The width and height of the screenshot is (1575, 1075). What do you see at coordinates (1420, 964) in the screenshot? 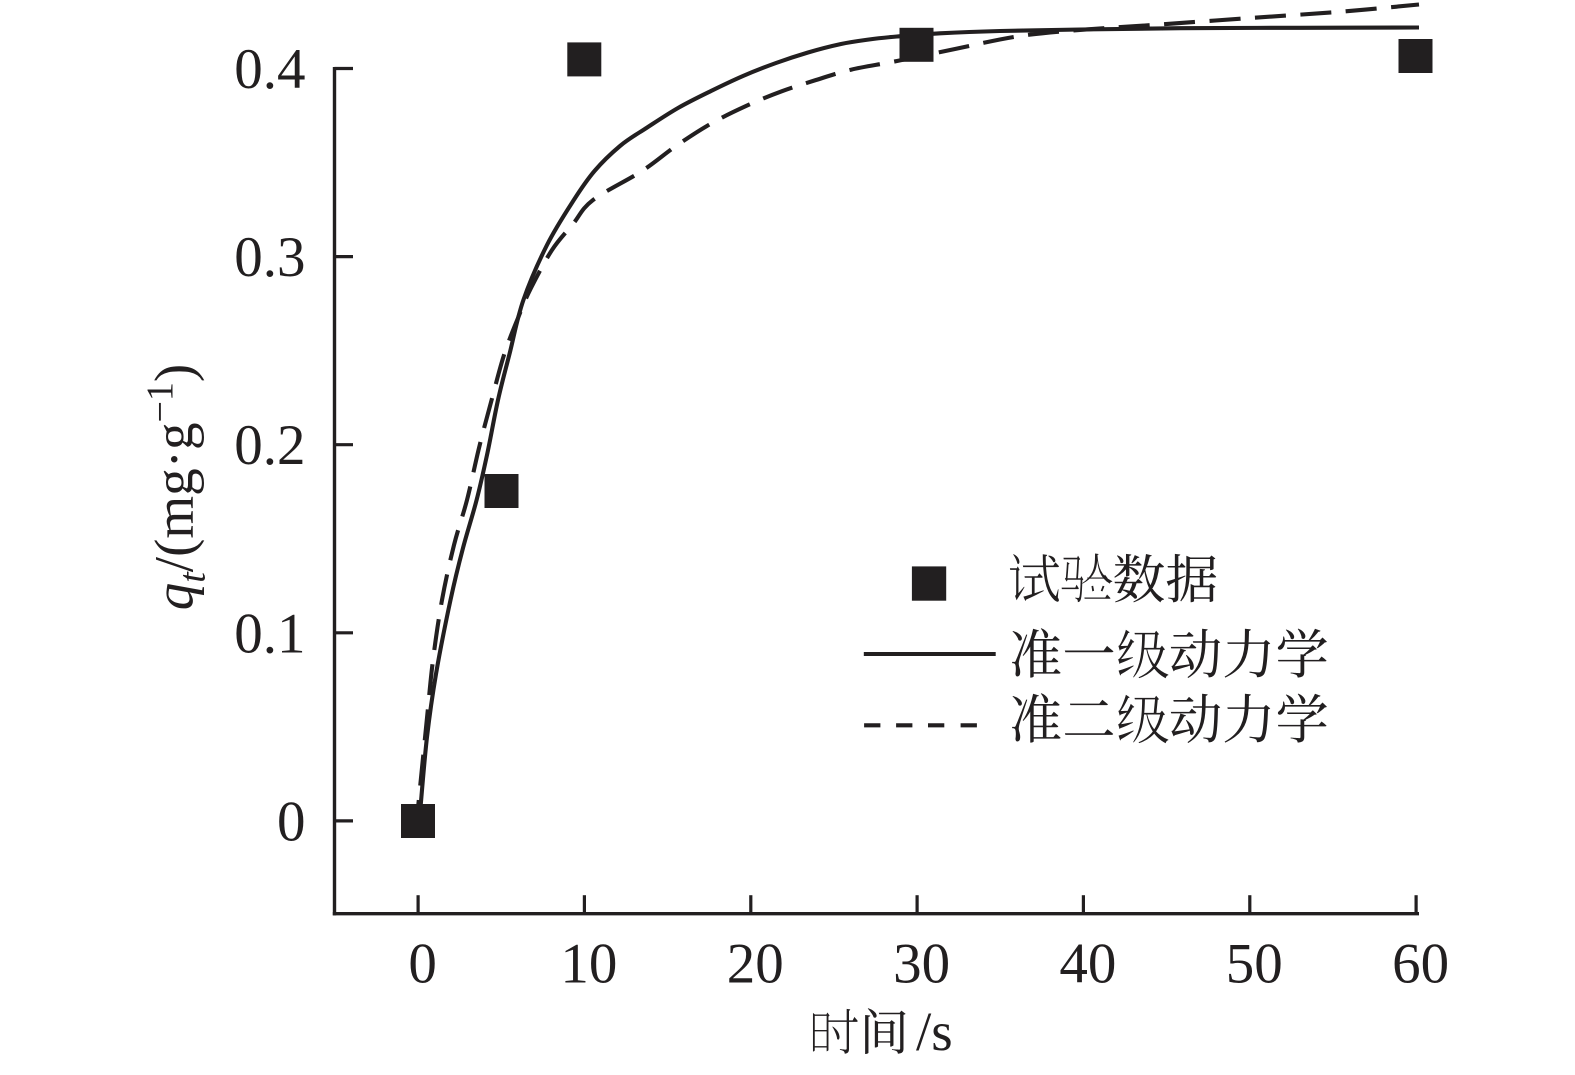
I see `svg-text: 60` at bounding box center [1420, 964].